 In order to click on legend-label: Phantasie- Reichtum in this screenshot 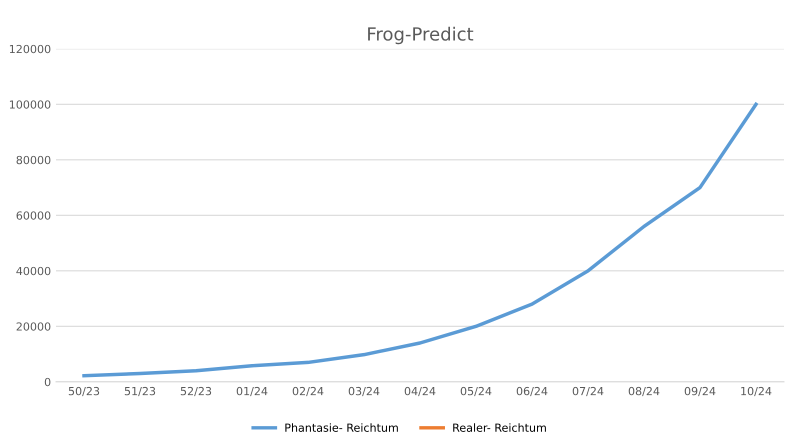, I will do `click(341, 427)`.